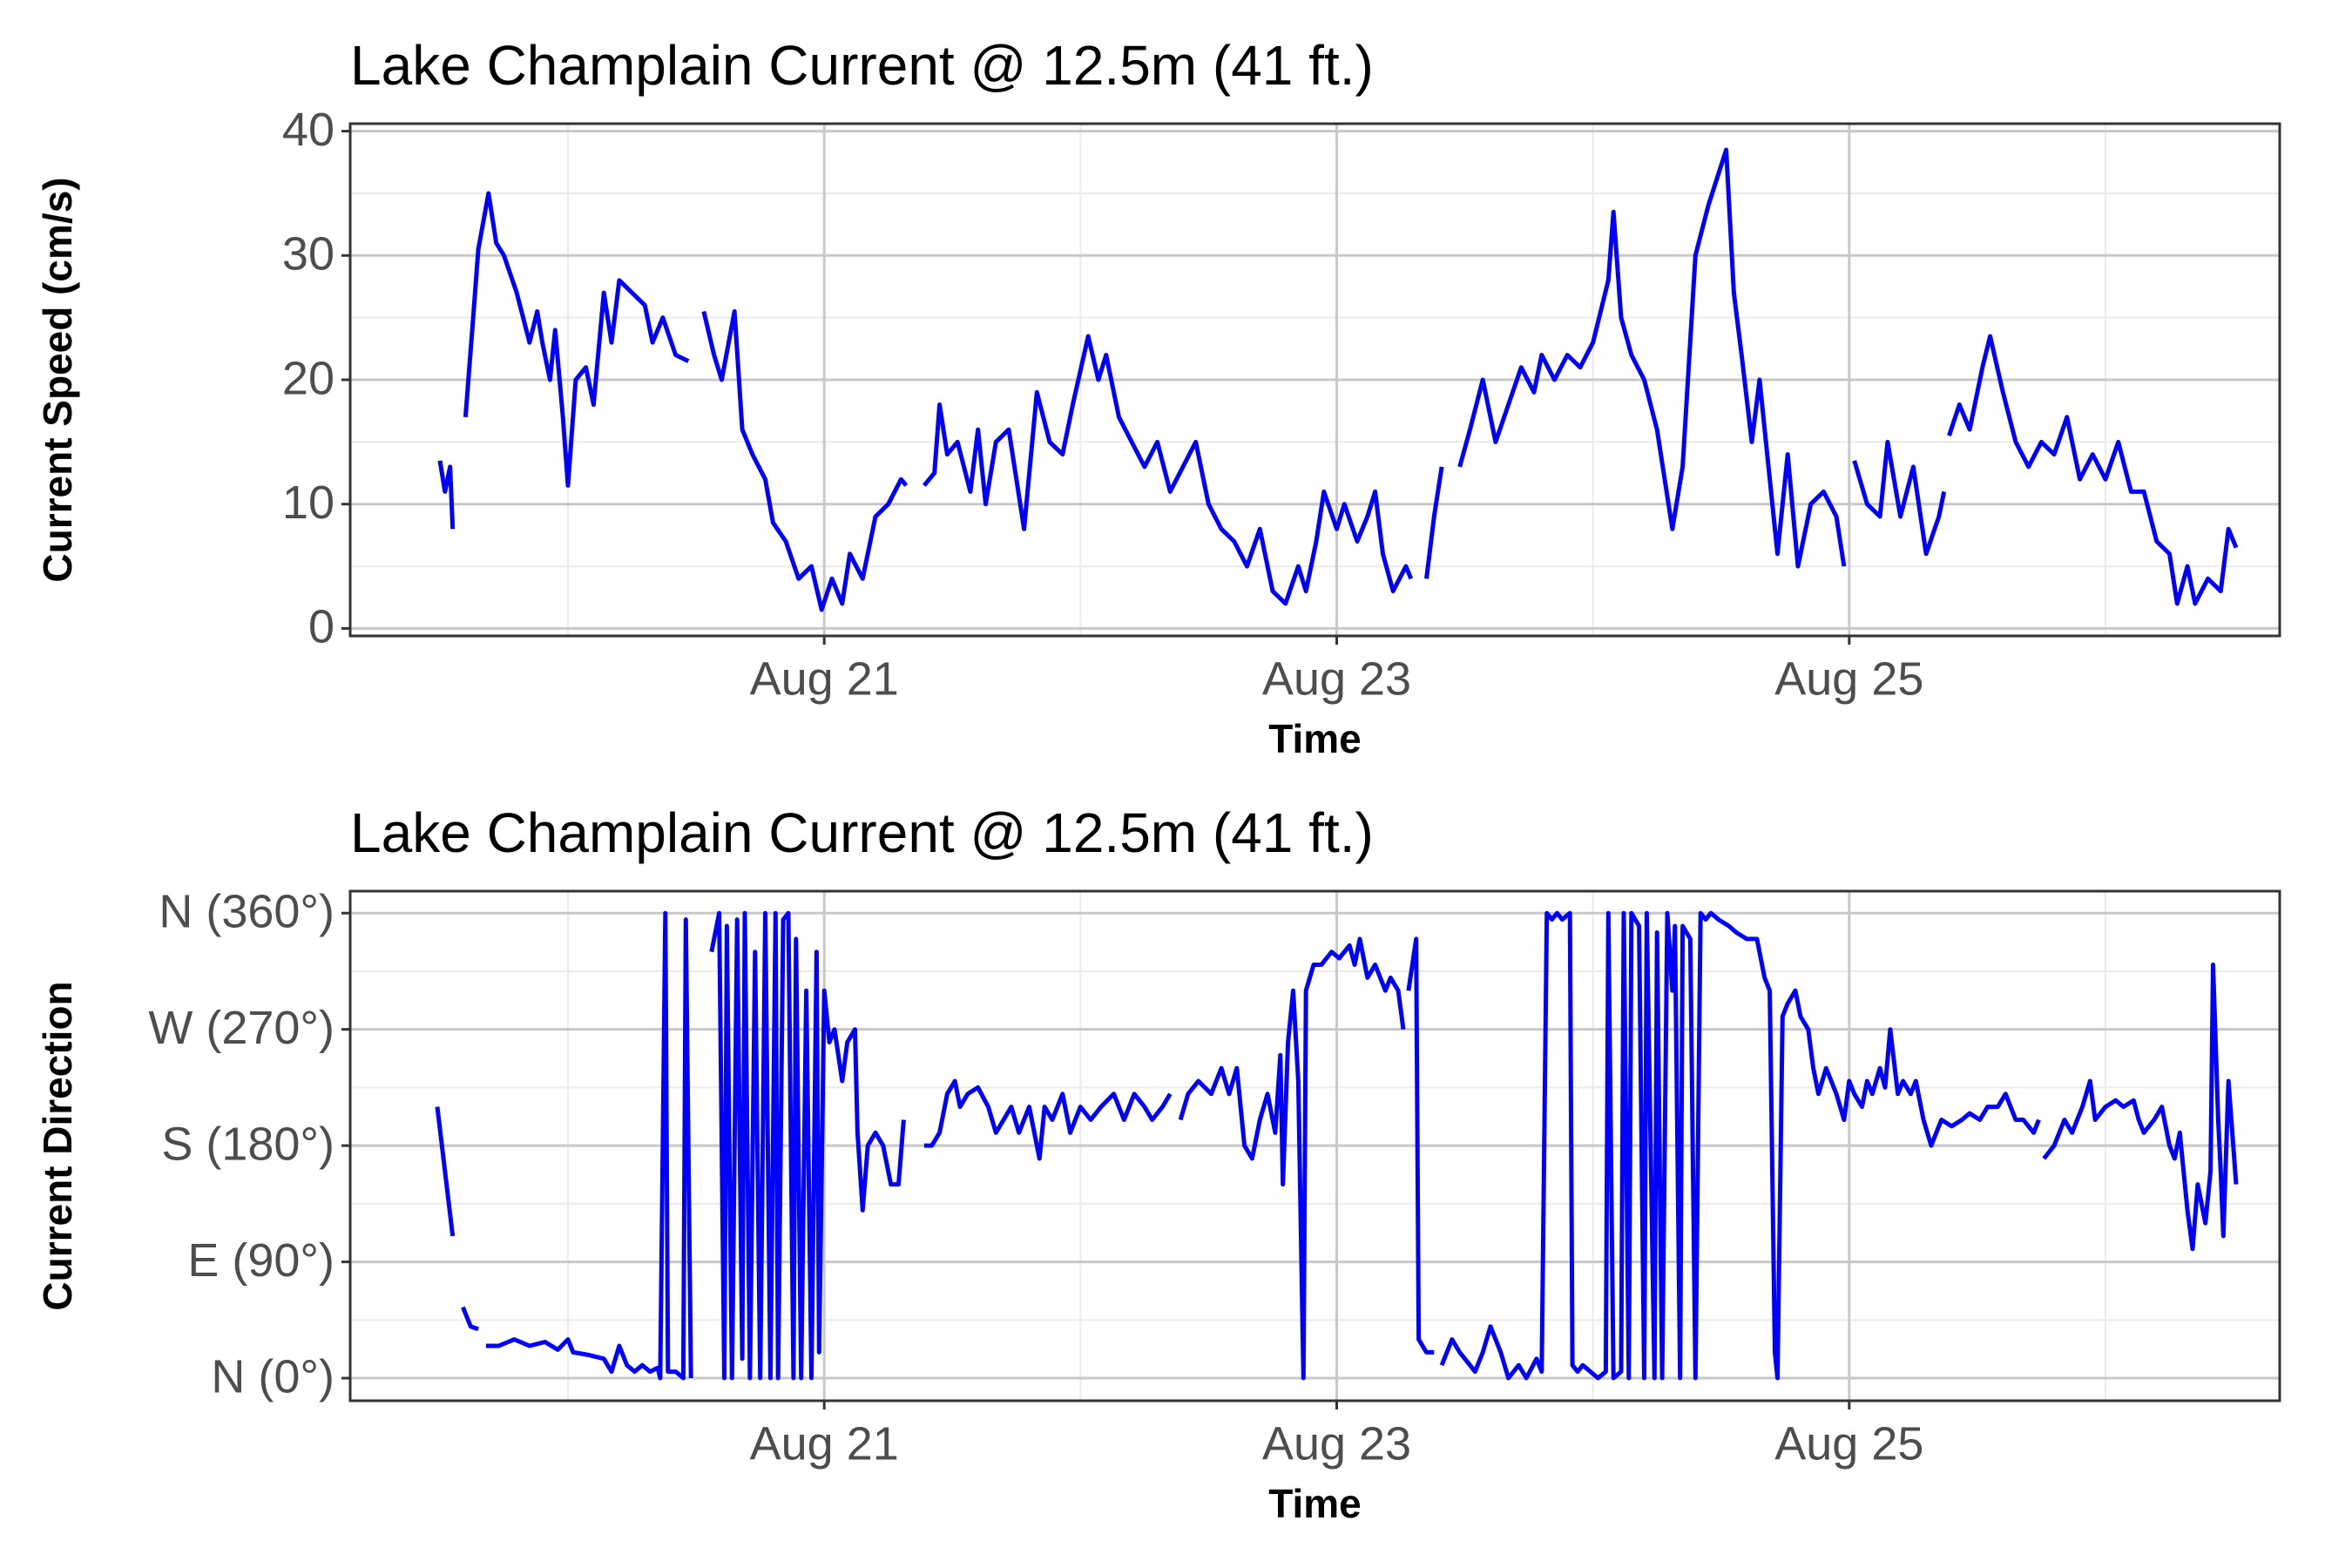 This screenshot has height=1568, width=2352. What do you see at coordinates (308, 378) in the screenshot?
I see `y-tick-label: 20` at bounding box center [308, 378].